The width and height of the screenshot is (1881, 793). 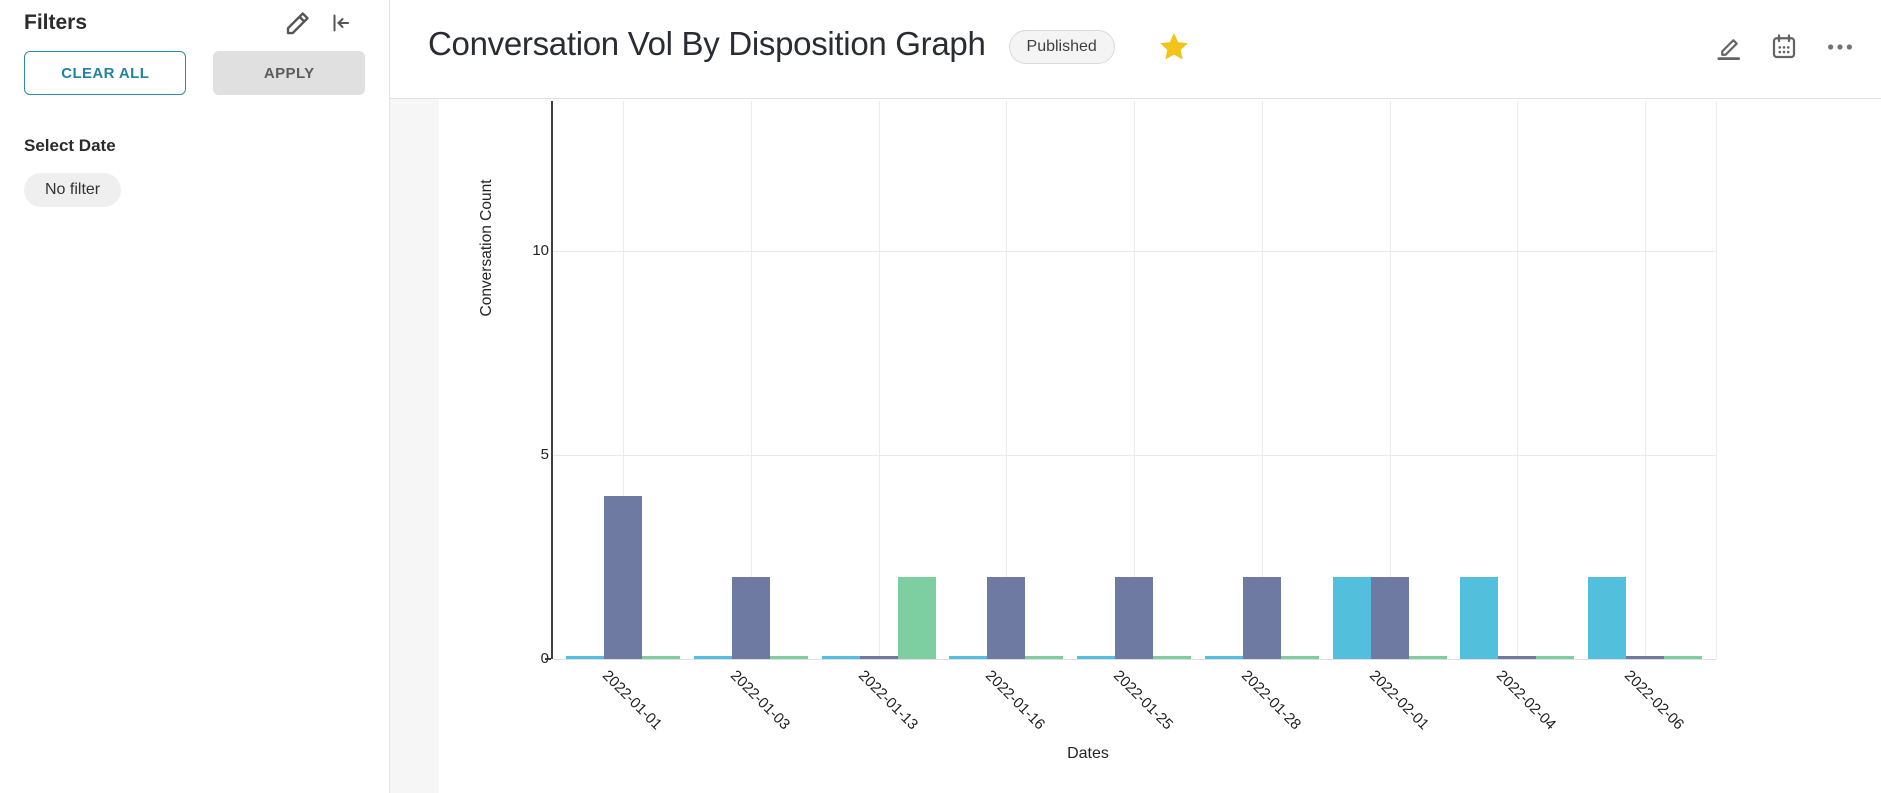 What do you see at coordinates (1398, 700) in the screenshot?
I see `x-axis-tick-label: 2022-02-01` at bounding box center [1398, 700].